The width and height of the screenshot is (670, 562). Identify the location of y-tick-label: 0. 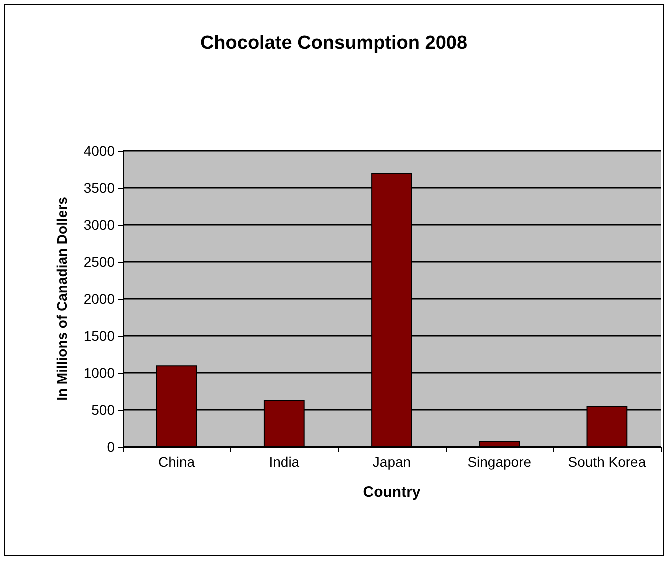
(111, 447).